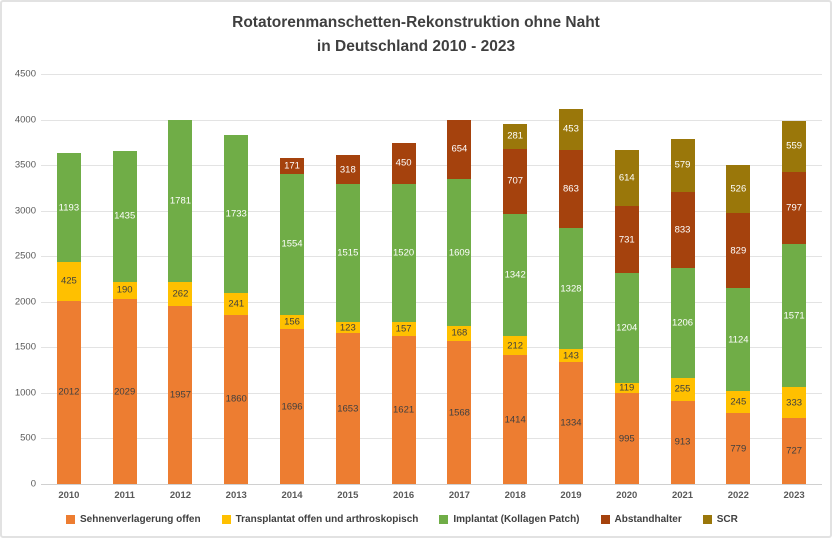 This screenshot has height=538, width=832. I want to click on data-label: 1696, so click(292, 407).